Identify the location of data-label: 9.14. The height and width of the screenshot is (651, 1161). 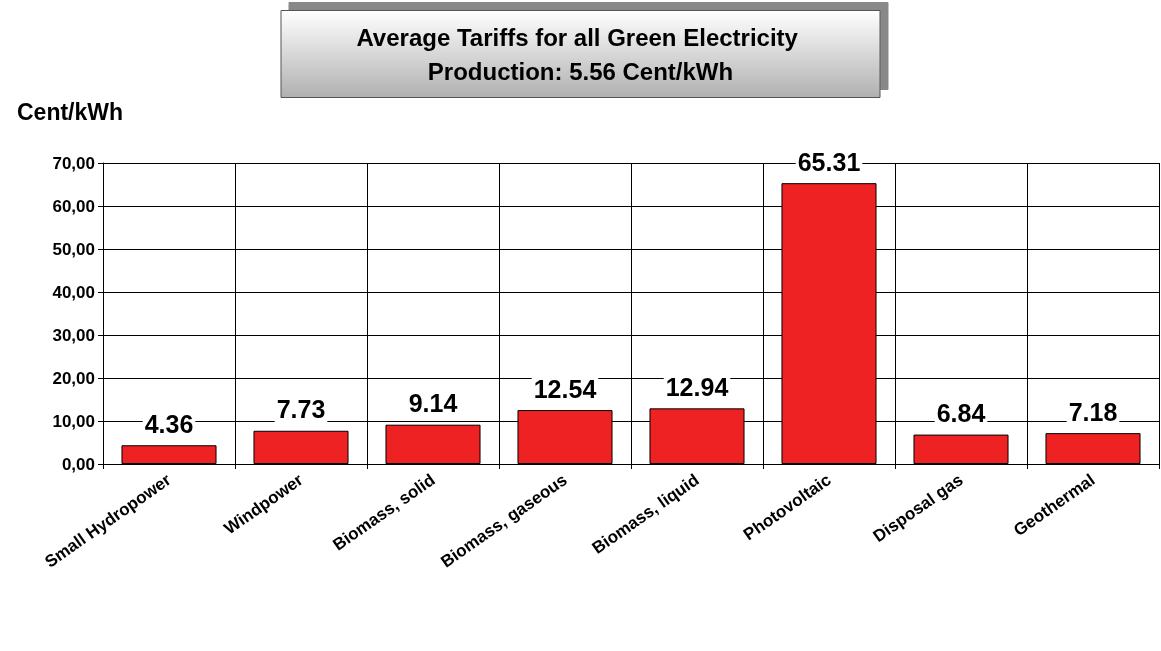
(433, 403).